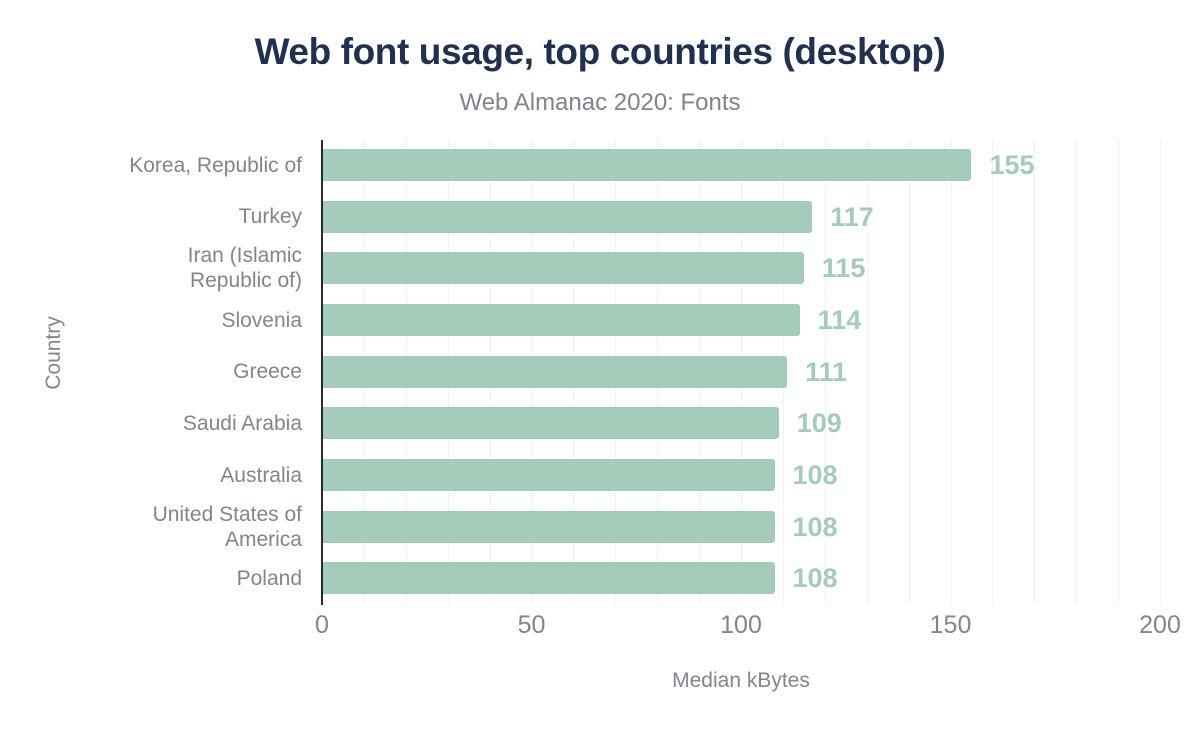 The image size is (1200, 742). I want to click on bar-row: 109, so click(741, 423).